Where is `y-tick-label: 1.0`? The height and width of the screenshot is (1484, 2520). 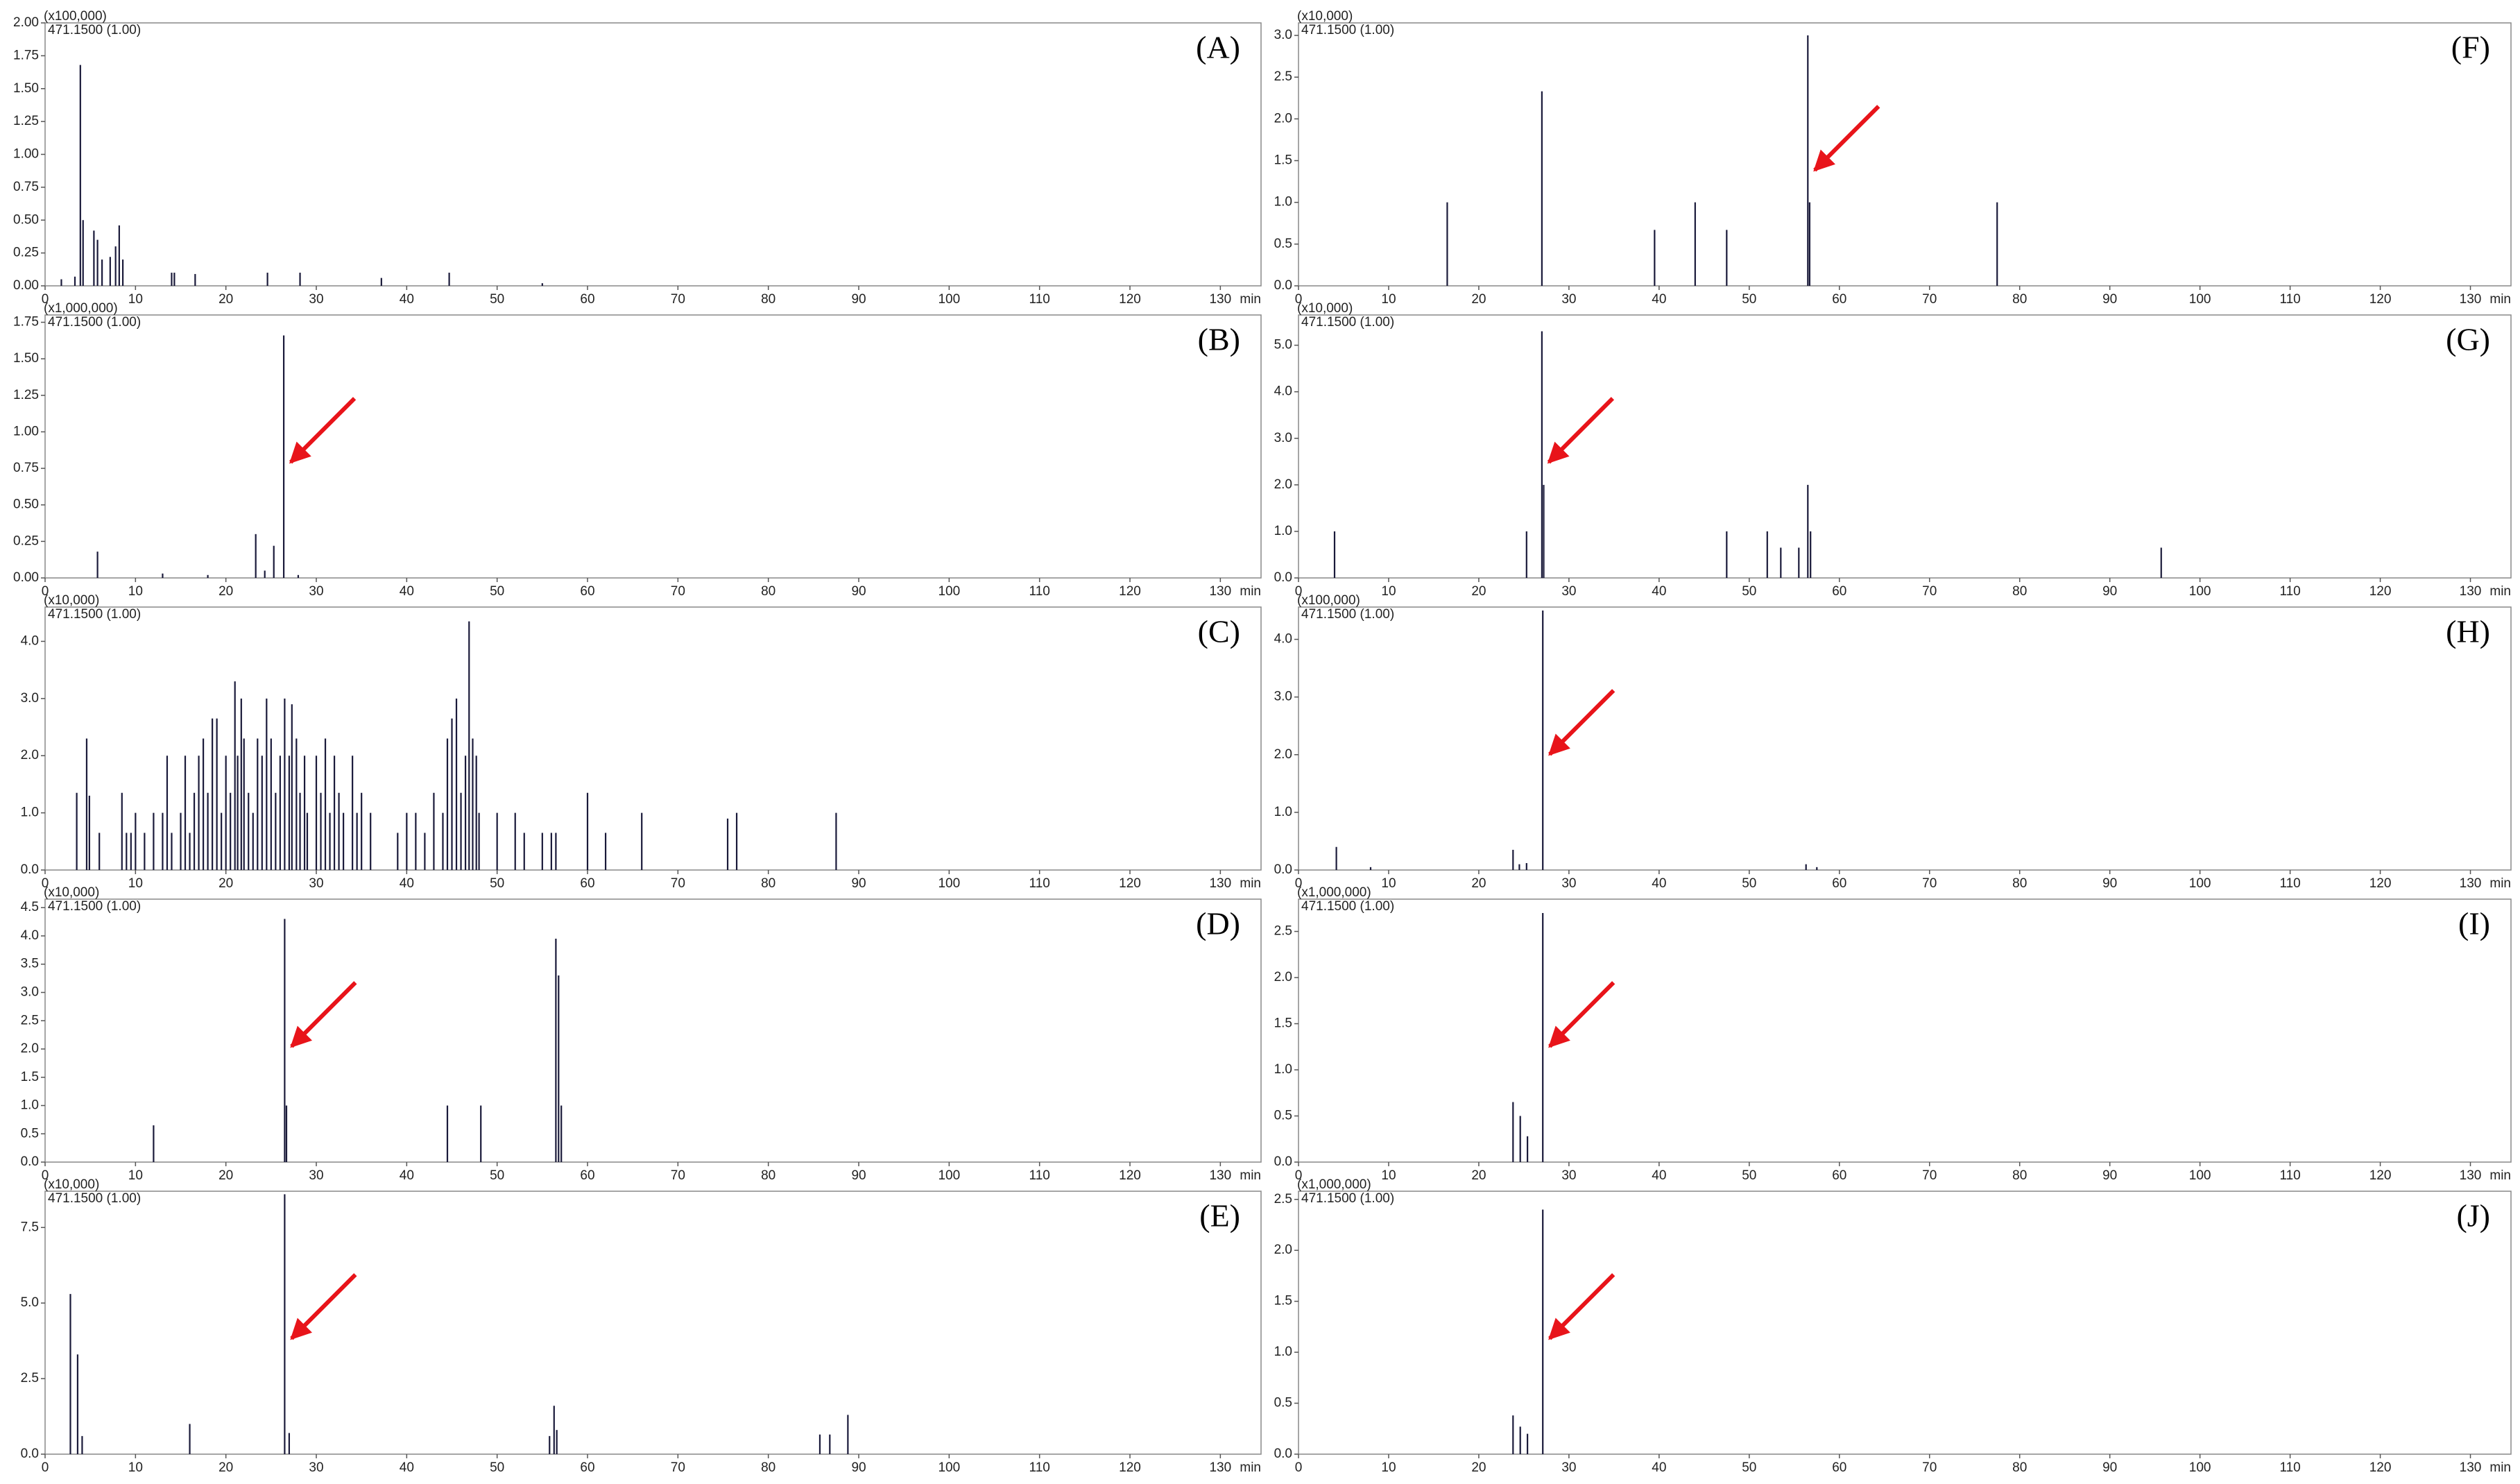
y-tick-label: 1.0 is located at coordinates (1283, 812).